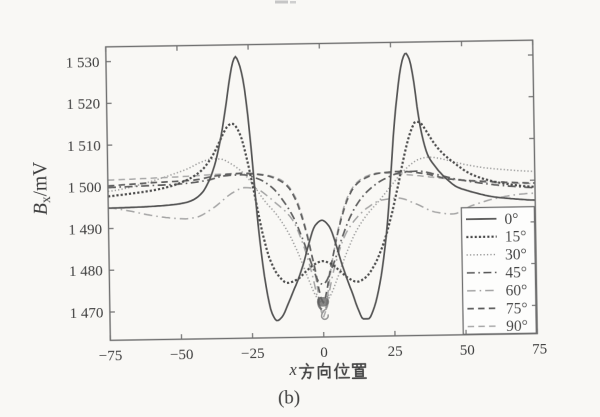  What do you see at coordinates (395, 352) in the screenshot?
I see `svg-text: 25` at bounding box center [395, 352].